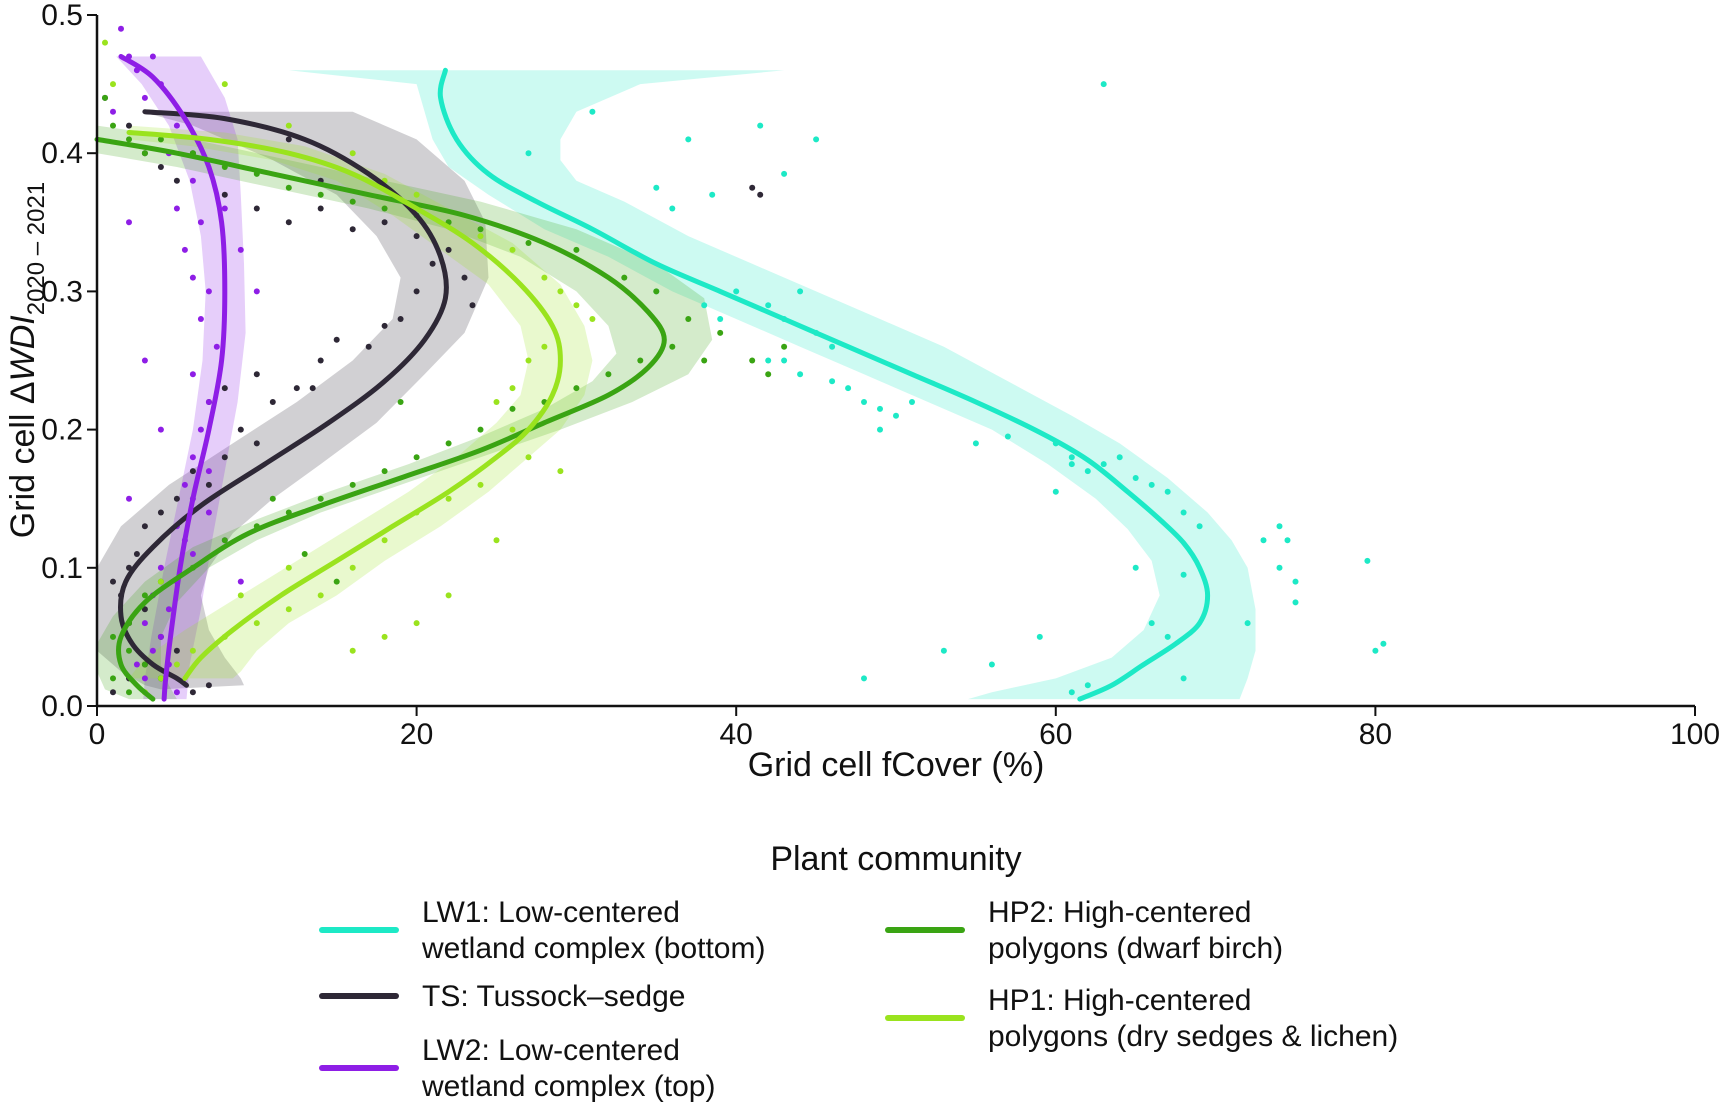 Image resolution: width=1725 pixels, height=1109 pixels. I want to click on y-tick-label: 0.1, so click(62, 568).